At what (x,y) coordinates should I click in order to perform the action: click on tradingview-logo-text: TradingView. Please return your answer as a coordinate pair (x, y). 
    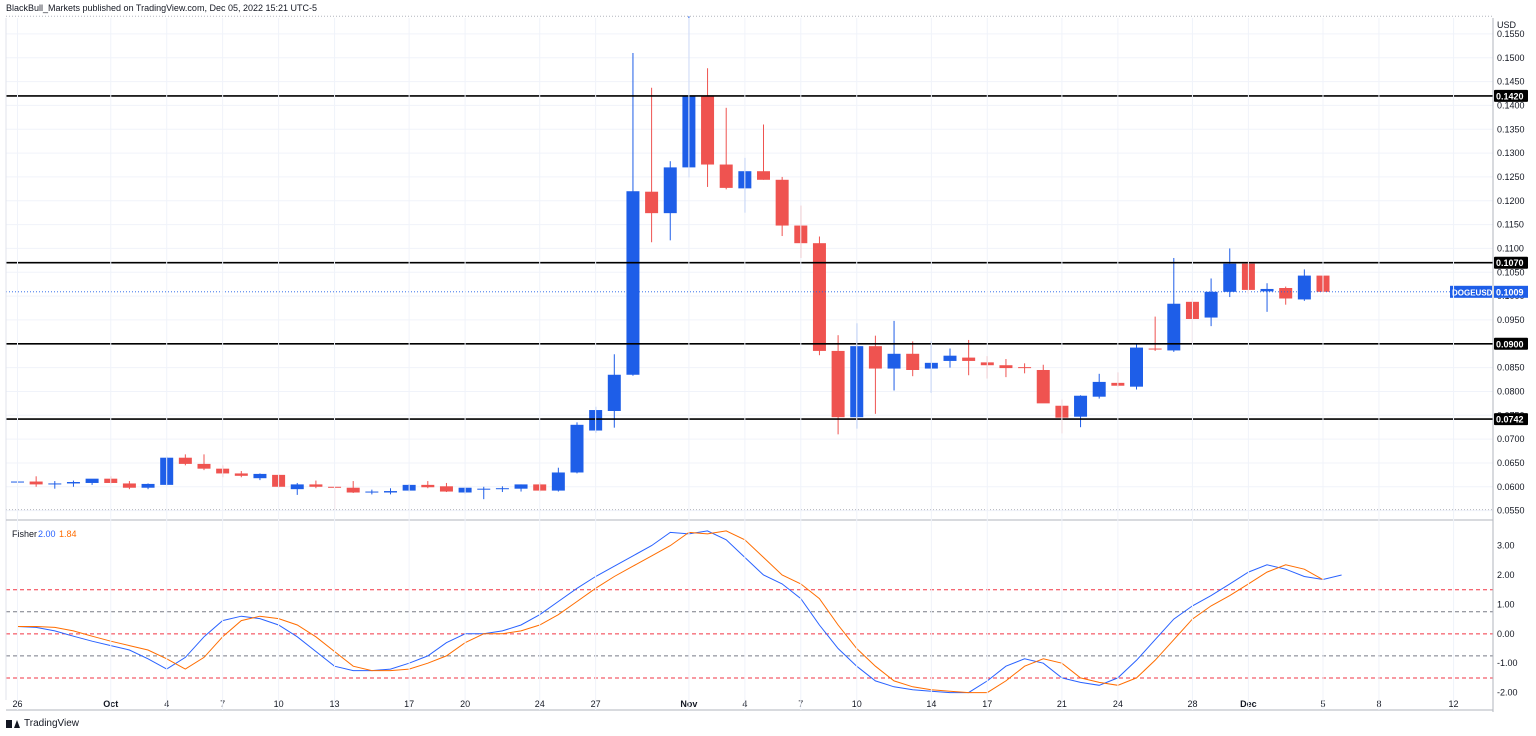
    Looking at the image, I should click on (52, 723).